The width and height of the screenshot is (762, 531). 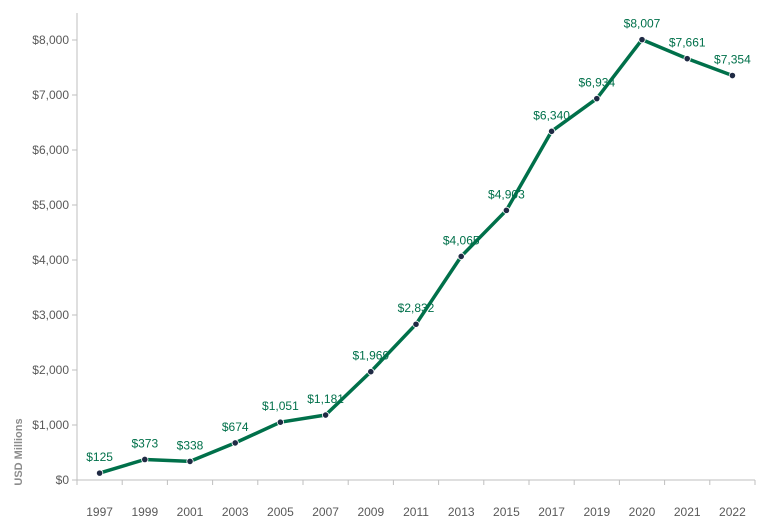 What do you see at coordinates (280, 406) in the screenshot?
I see `data-label: $1,051` at bounding box center [280, 406].